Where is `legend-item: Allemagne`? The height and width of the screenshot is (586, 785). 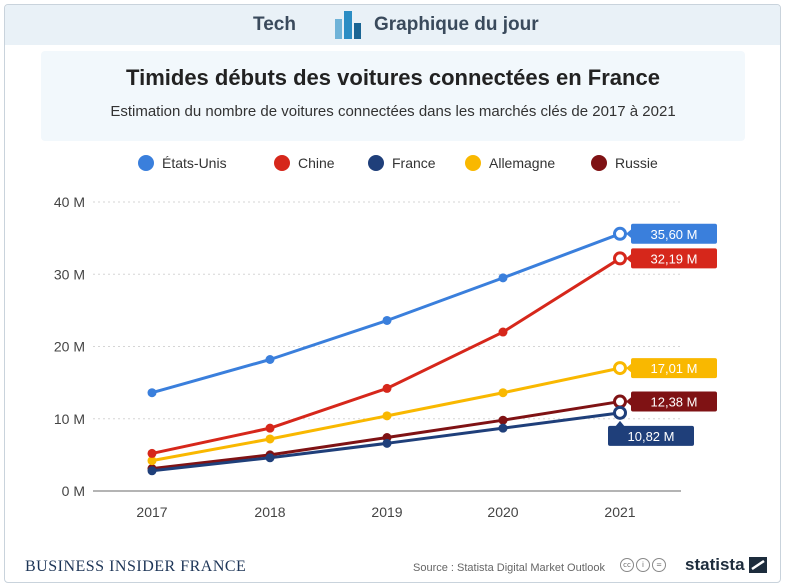 legend-item: Allemagne is located at coordinates (510, 163).